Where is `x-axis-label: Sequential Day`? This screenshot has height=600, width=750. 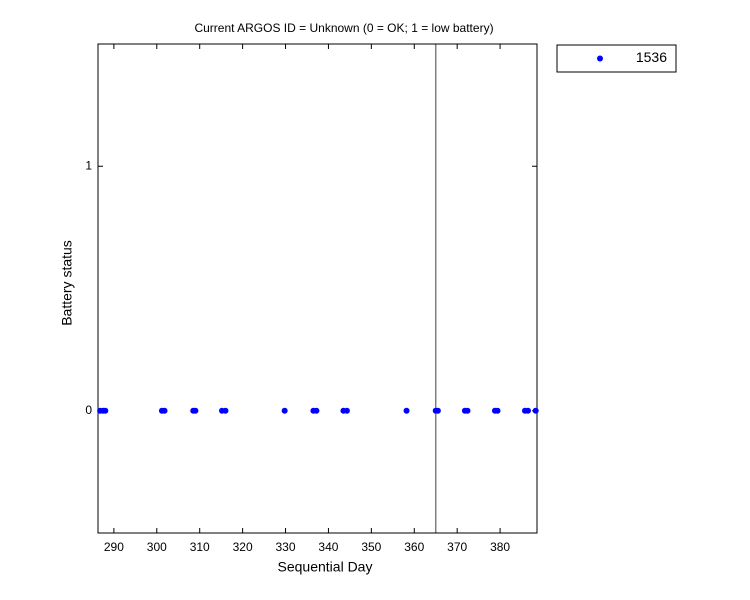
x-axis-label: Sequential Day is located at coordinates (325, 567).